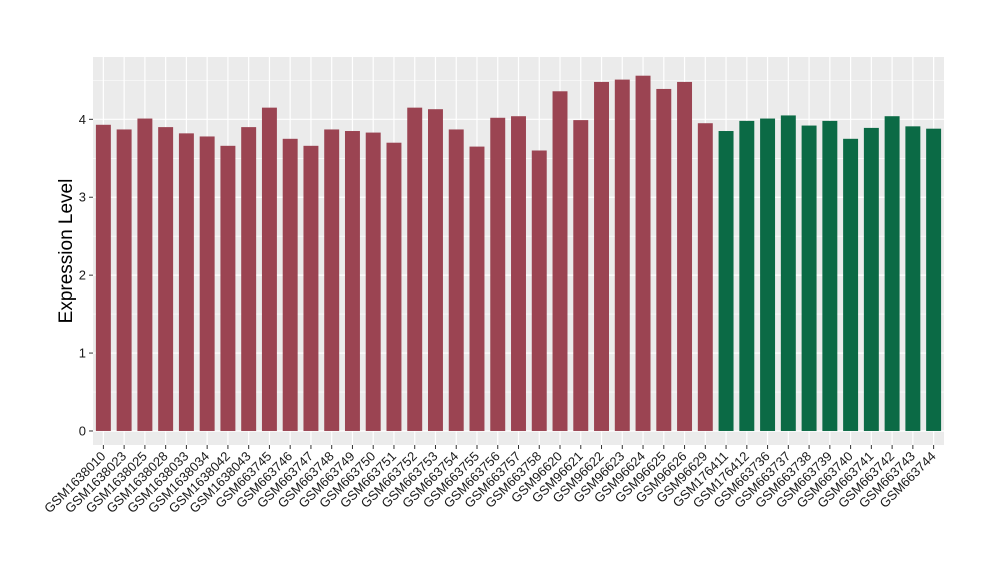 This screenshot has width=1000, height=585. I want to click on bar-GSM96623, so click(622, 255).